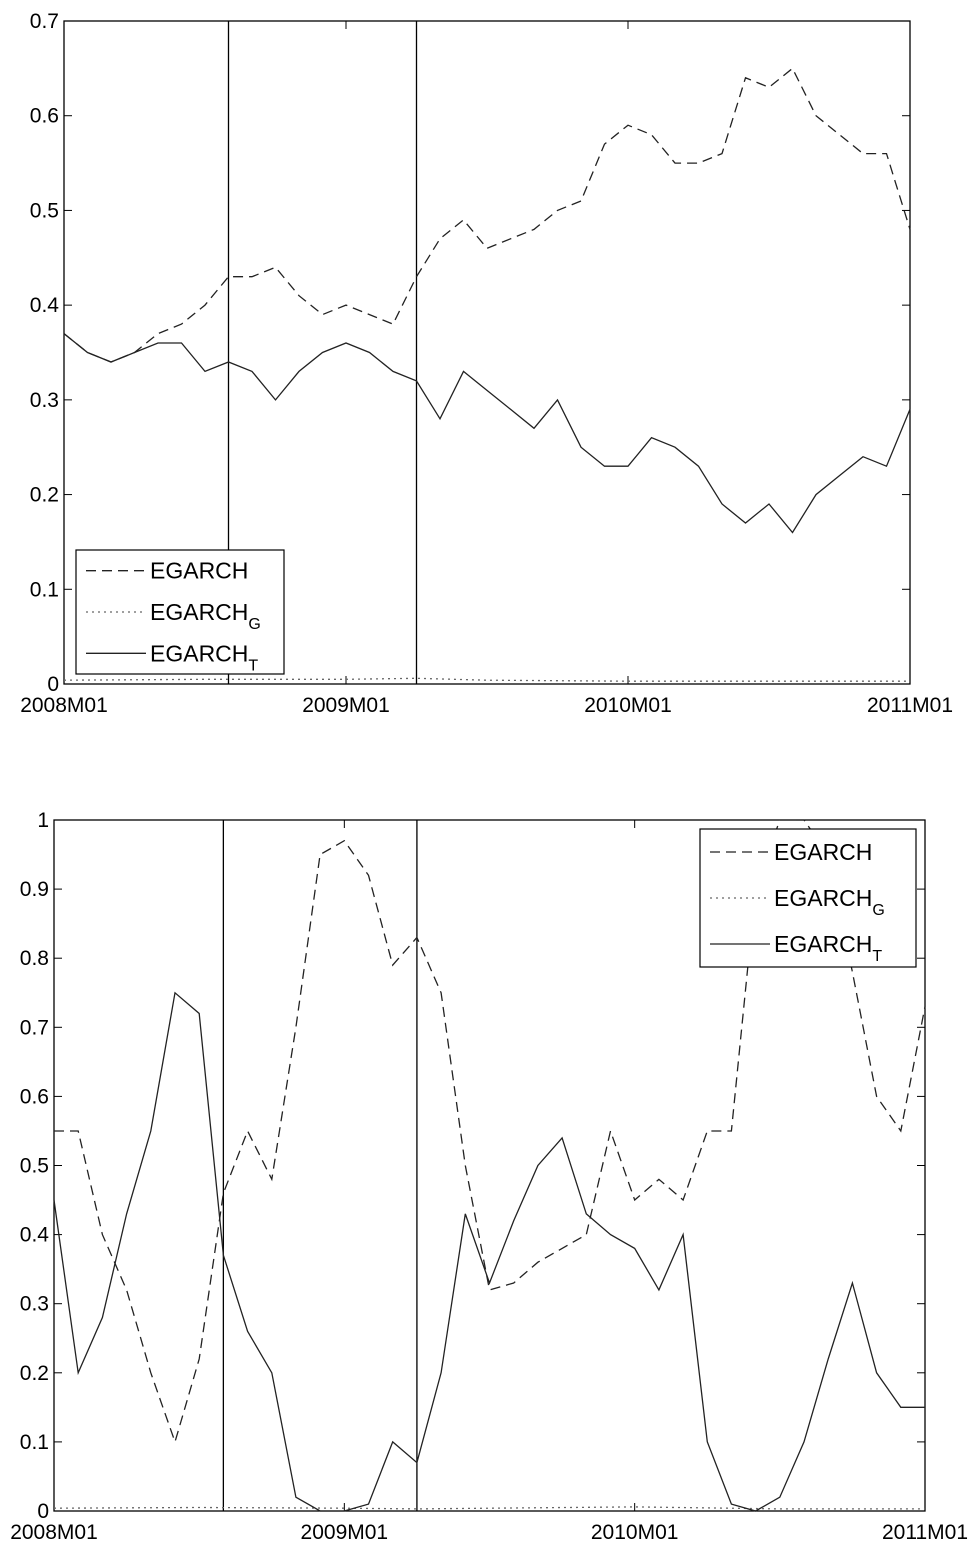 Image resolution: width=971 pixels, height=1552 pixels. What do you see at coordinates (43, 820) in the screenshot?
I see `y-tick-label: 1` at bounding box center [43, 820].